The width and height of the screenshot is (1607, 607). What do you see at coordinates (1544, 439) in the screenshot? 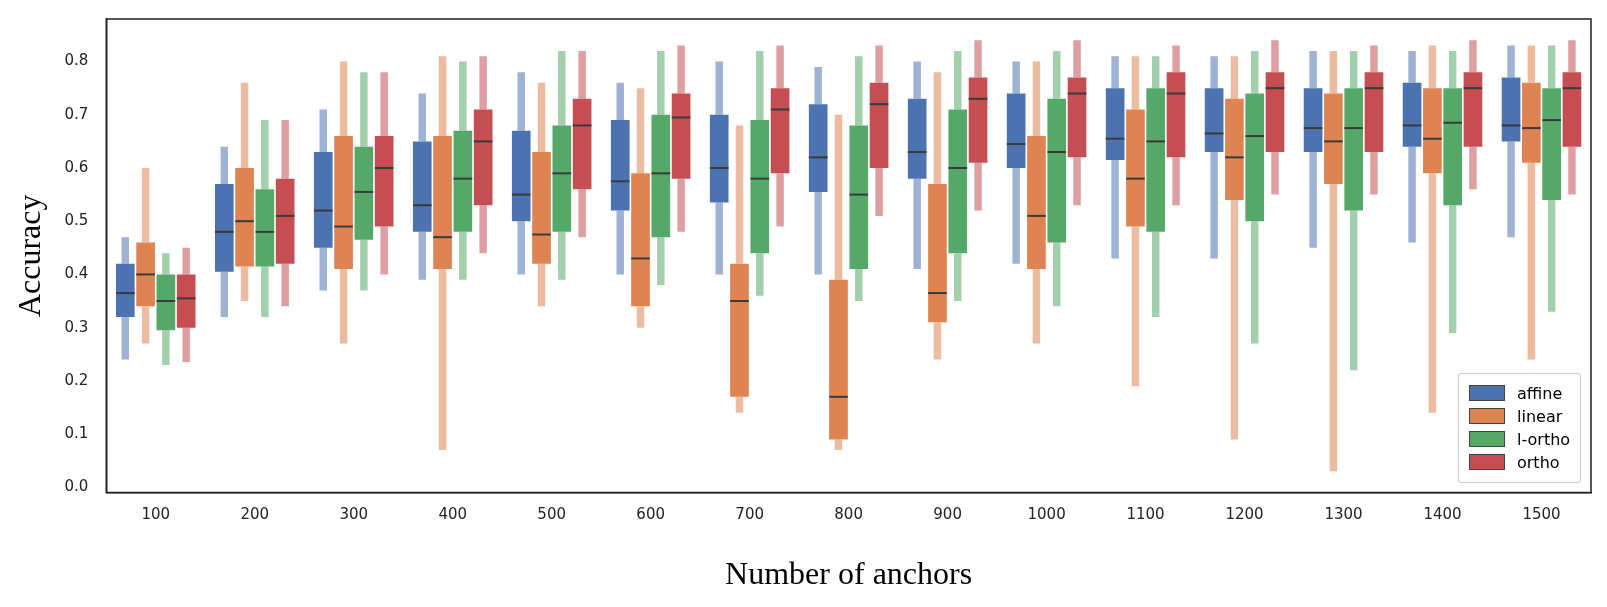
I see `legend-label: l-ortho` at bounding box center [1544, 439].